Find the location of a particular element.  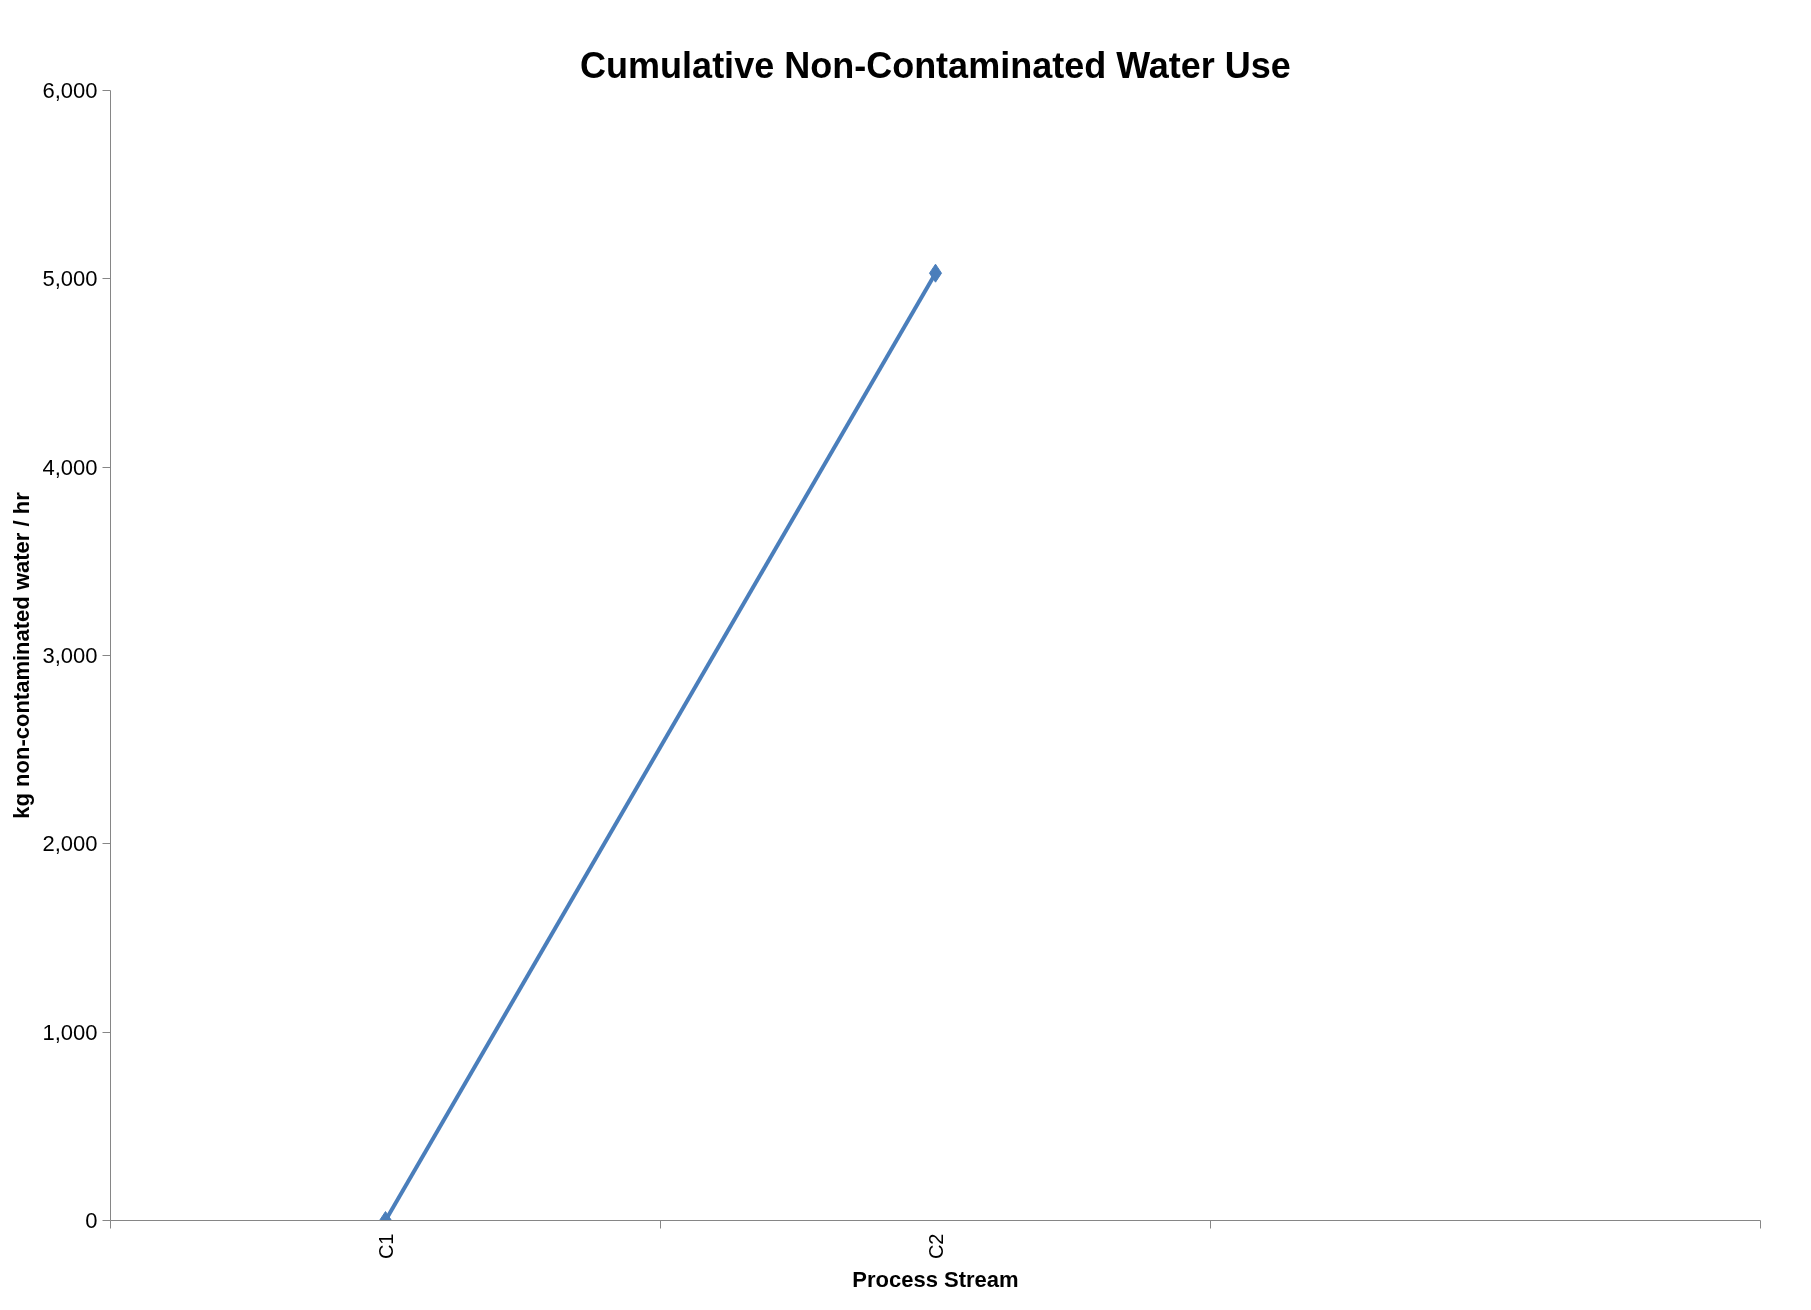

x-tick-label: C1 is located at coordinates (385, 1246).